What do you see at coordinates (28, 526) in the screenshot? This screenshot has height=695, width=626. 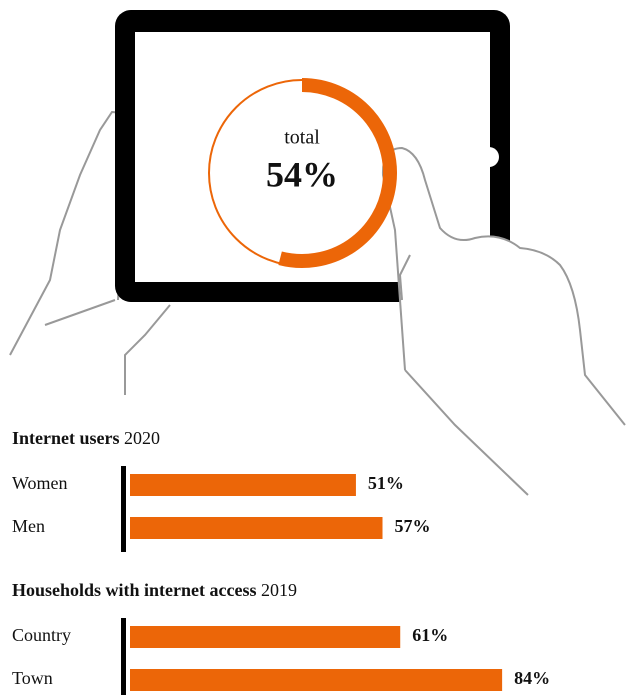 I see `category-label: Men` at bounding box center [28, 526].